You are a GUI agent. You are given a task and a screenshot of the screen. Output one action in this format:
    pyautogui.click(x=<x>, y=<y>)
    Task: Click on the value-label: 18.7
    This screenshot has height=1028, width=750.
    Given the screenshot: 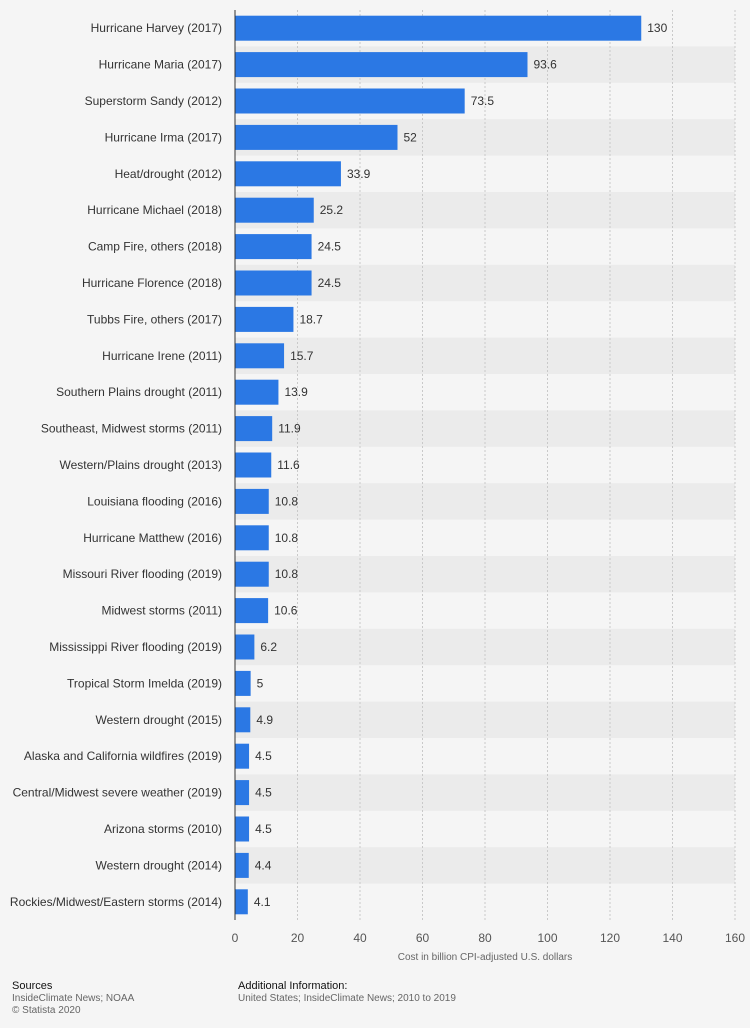 What is the action you would take?
    pyautogui.click(x=311, y=319)
    